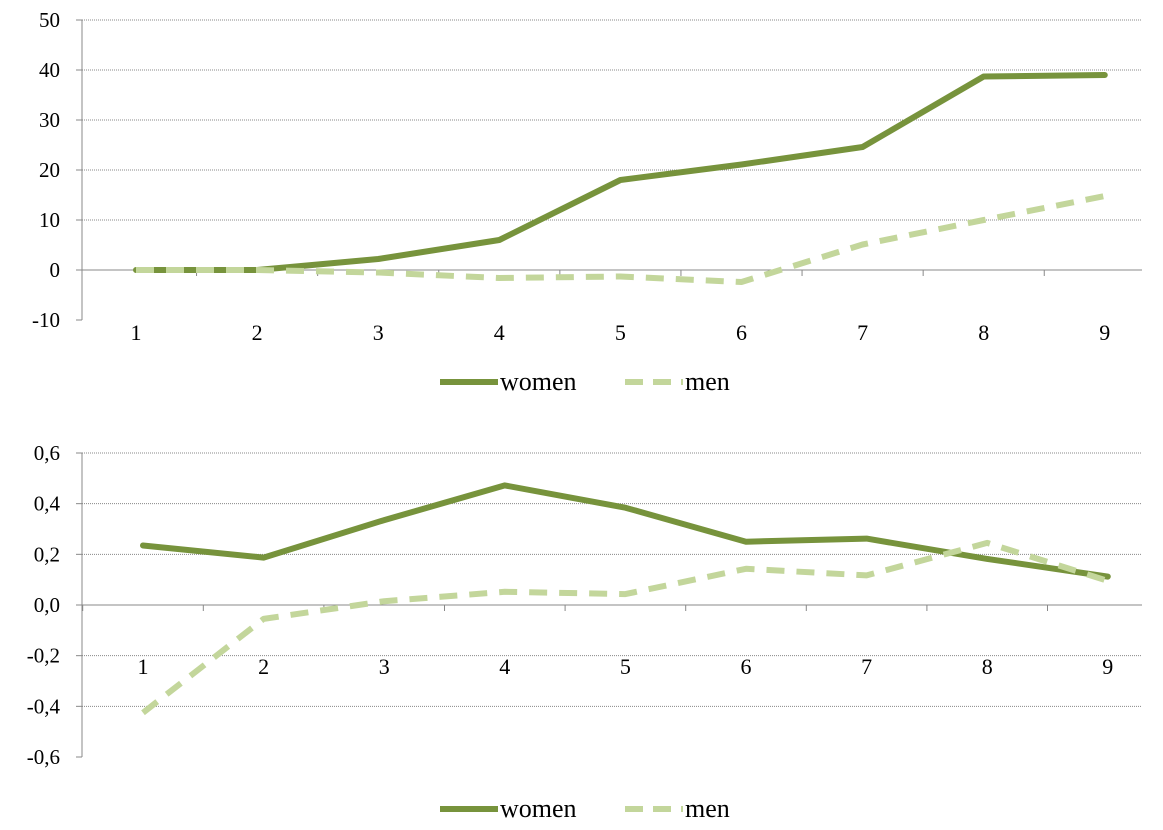  What do you see at coordinates (47, 605) in the screenshot?
I see `y-tick-label: 0,0` at bounding box center [47, 605].